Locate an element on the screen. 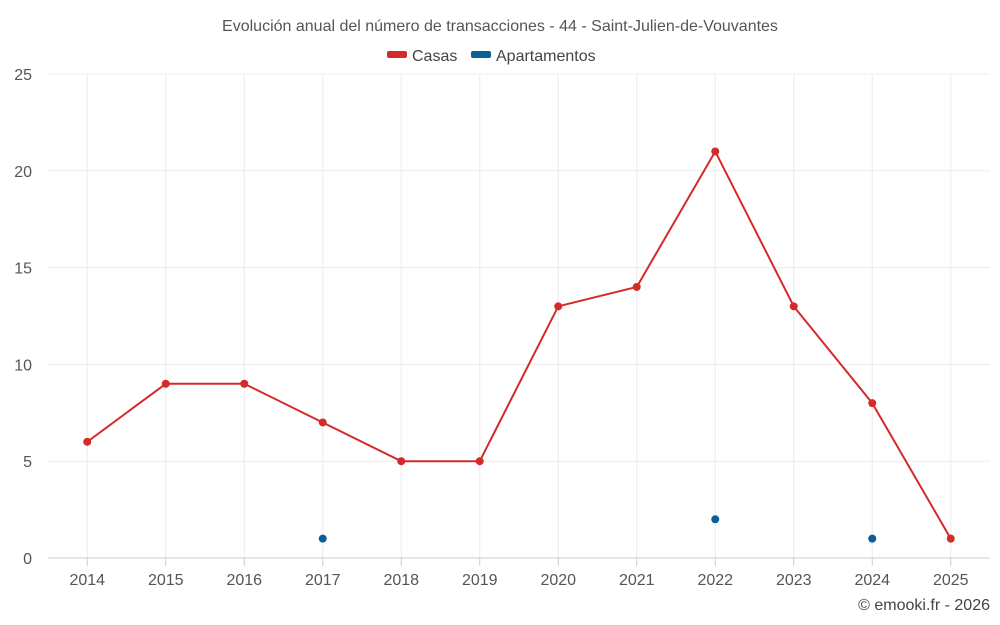 This screenshot has width=1000, height=625. x-tick-label-2020: 2020 is located at coordinates (558, 580).